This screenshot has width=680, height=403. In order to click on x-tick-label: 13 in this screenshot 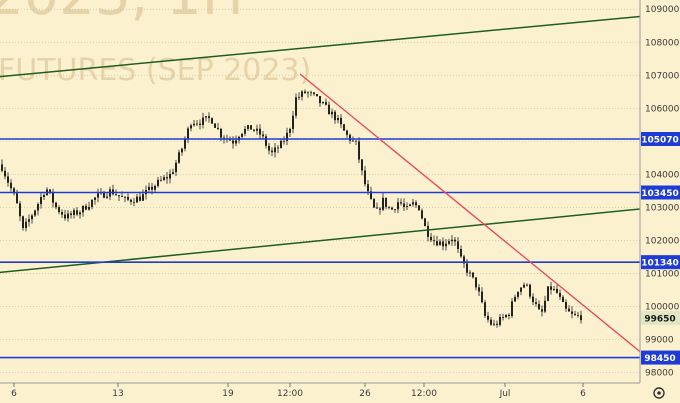, I will do `click(117, 394)`.